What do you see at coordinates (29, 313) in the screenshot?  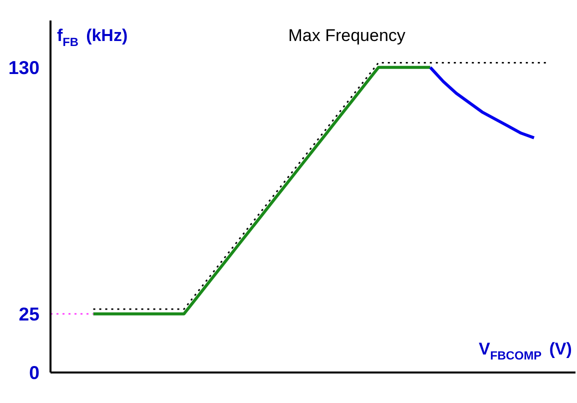 I see `y-tick-label: 25` at bounding box center [29, 313].